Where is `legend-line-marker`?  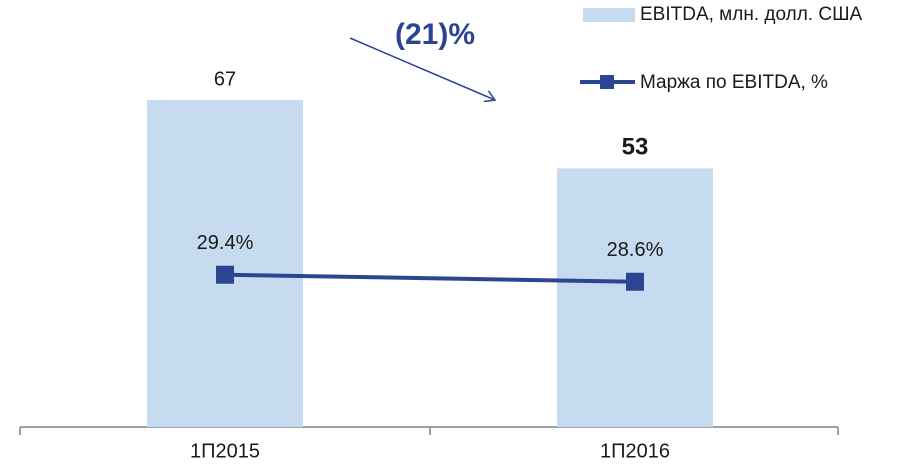 legend-line-marker is located at coordinates (607, 82).